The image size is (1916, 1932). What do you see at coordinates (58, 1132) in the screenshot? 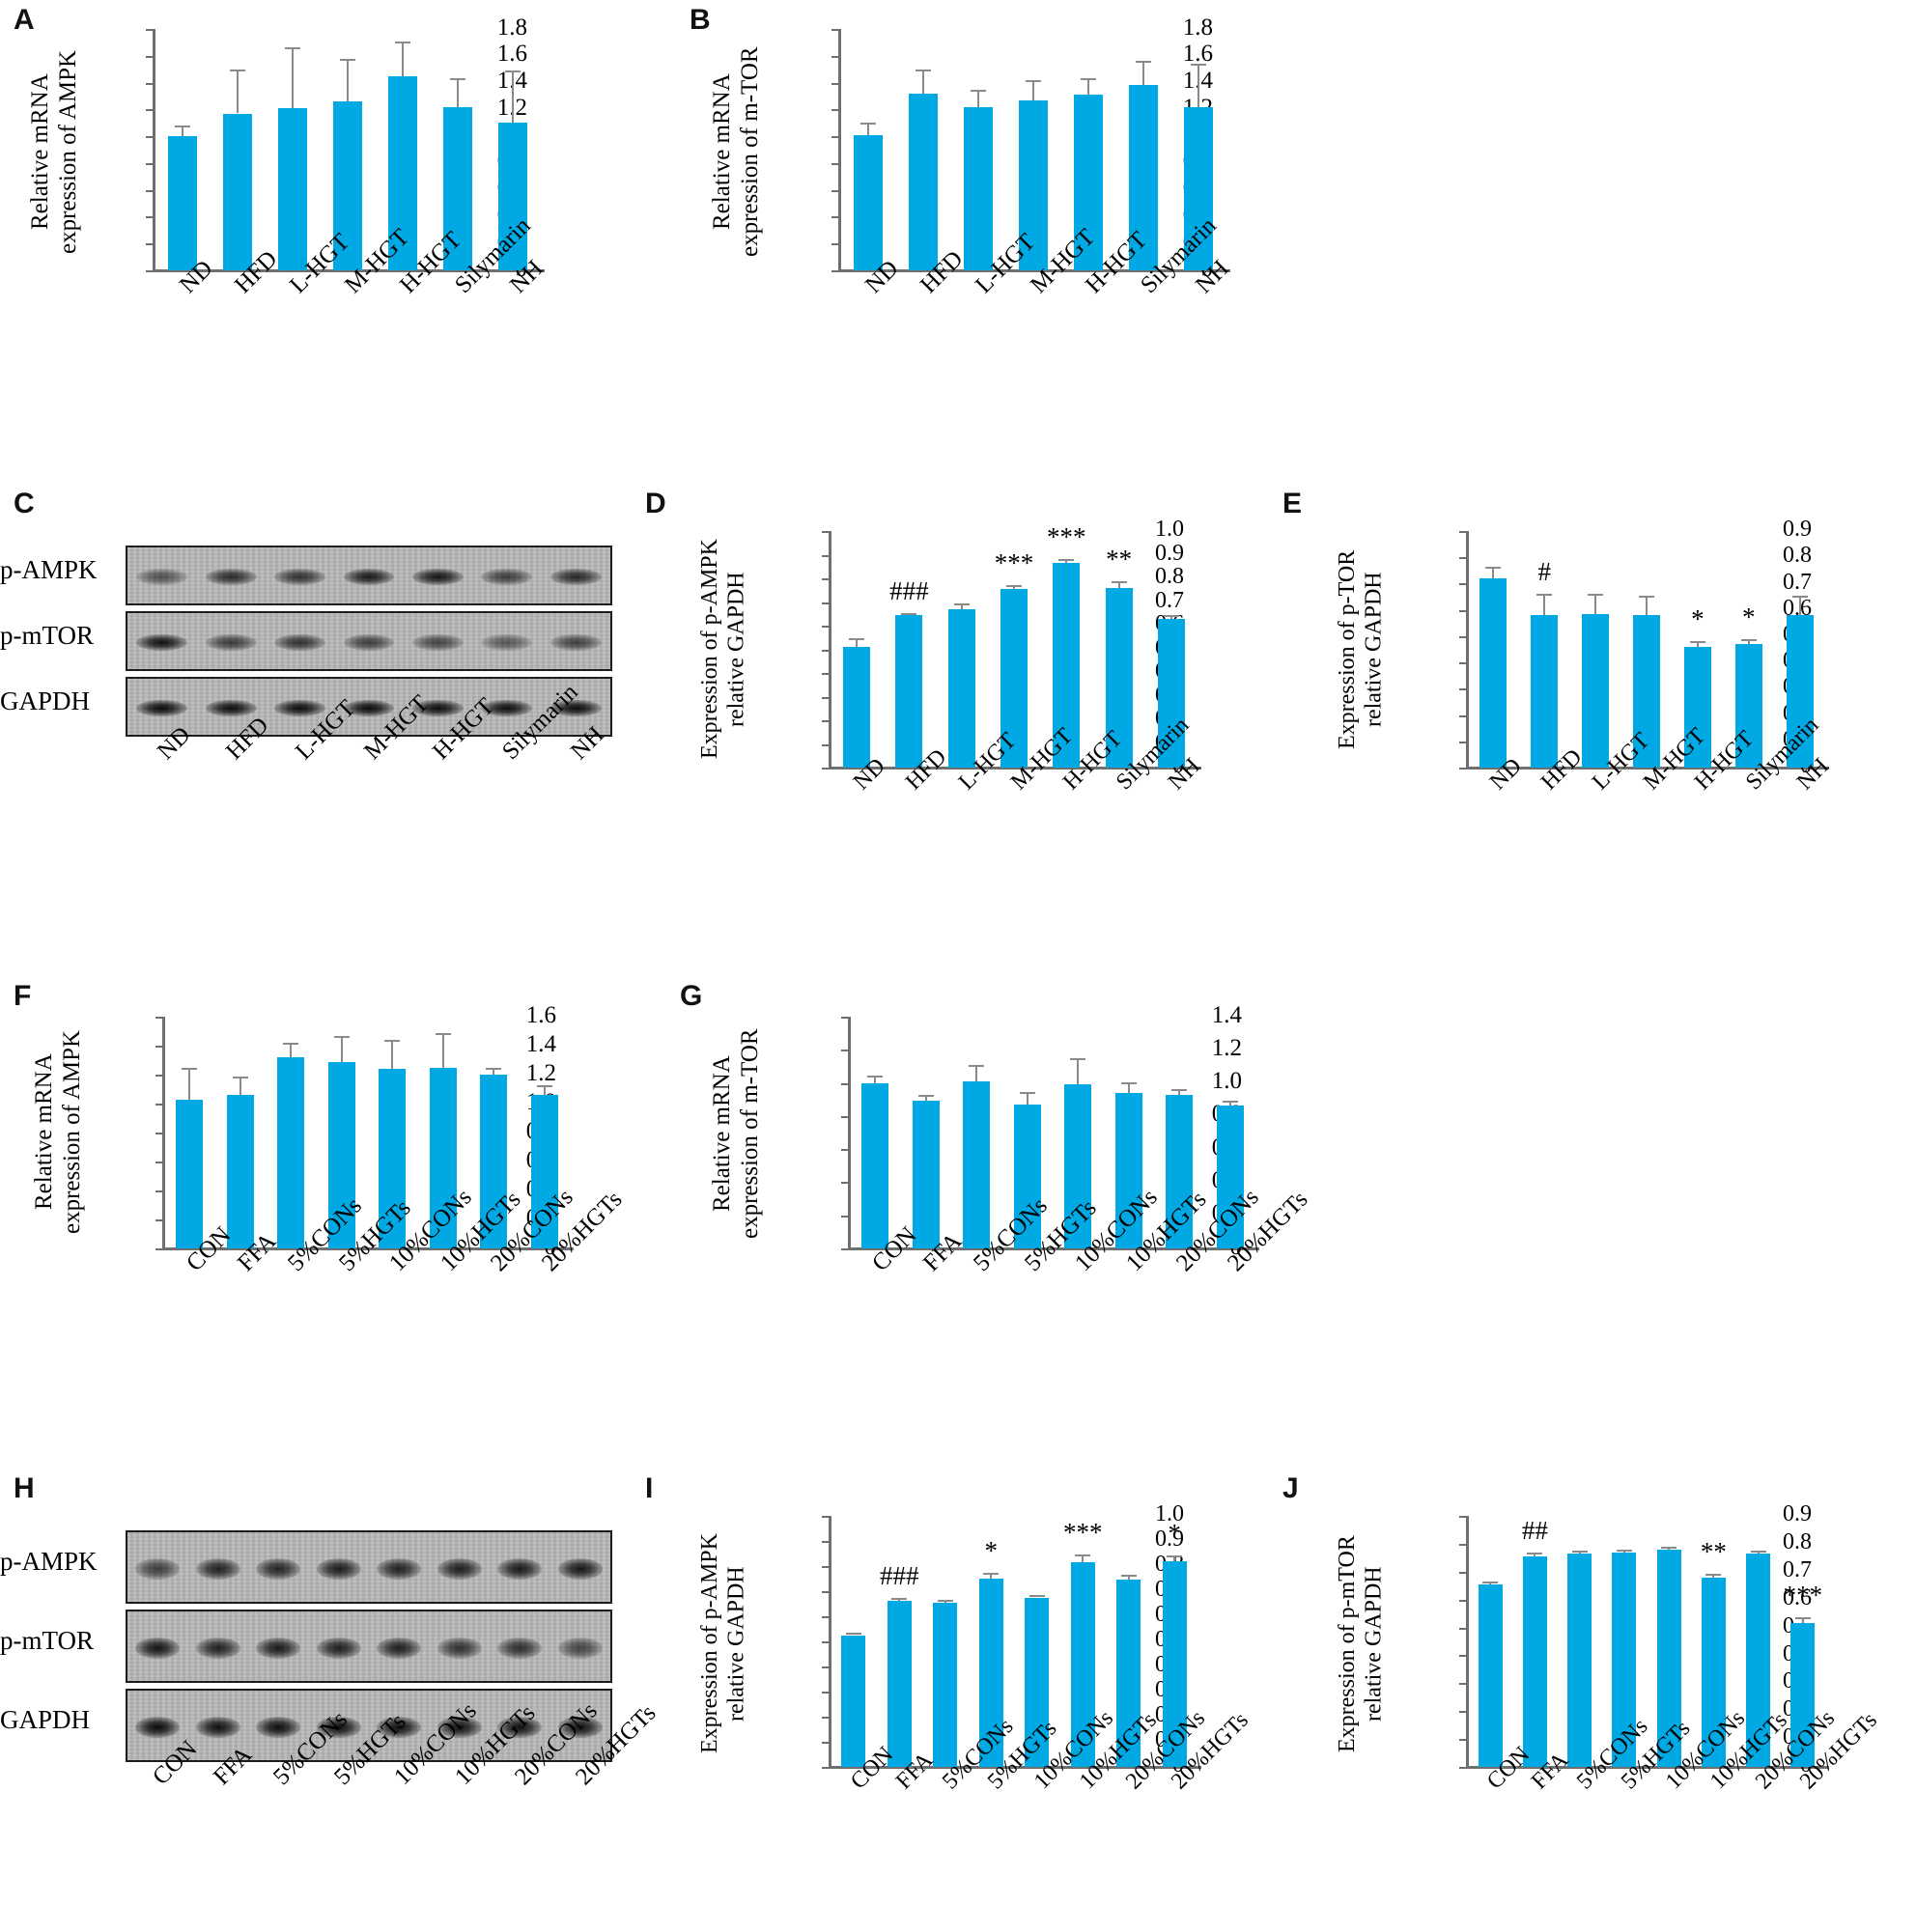
I see `y-axis-label: Relative mRNA expression of AMPK` at bounding box center [58, 1132].